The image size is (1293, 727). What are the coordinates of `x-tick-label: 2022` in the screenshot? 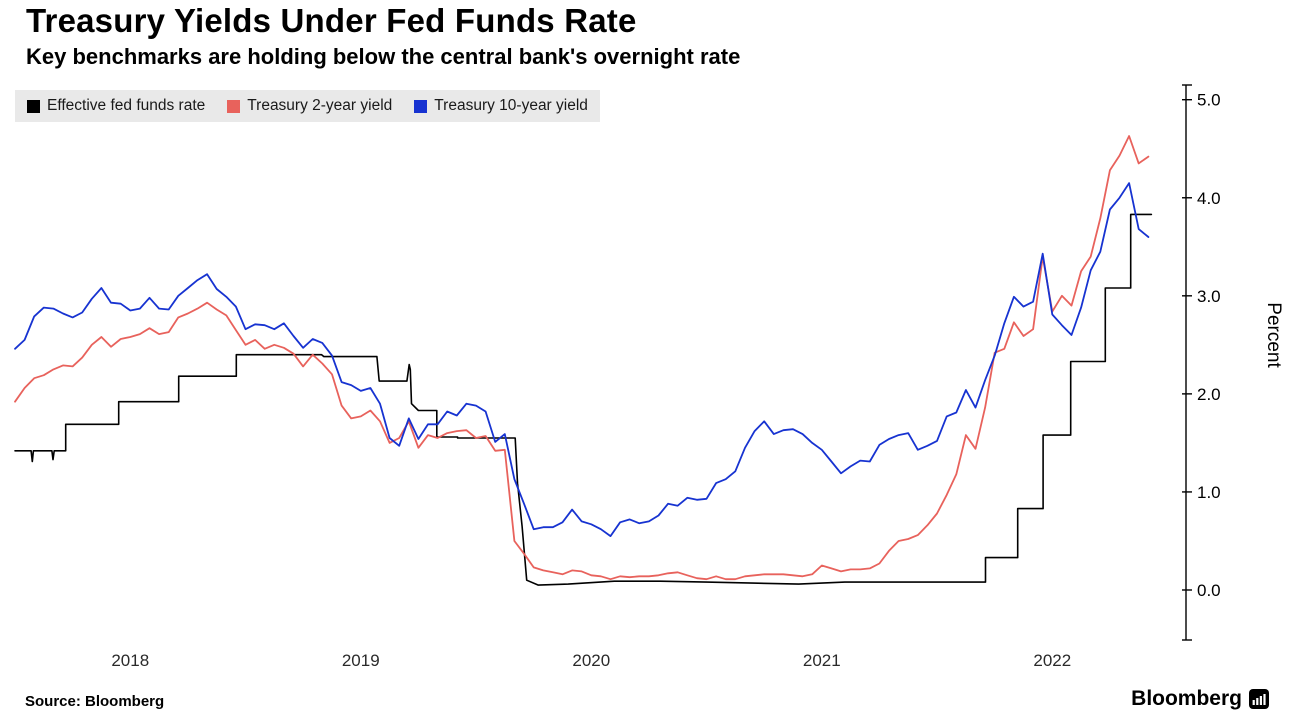 It's located at (1052, 660).